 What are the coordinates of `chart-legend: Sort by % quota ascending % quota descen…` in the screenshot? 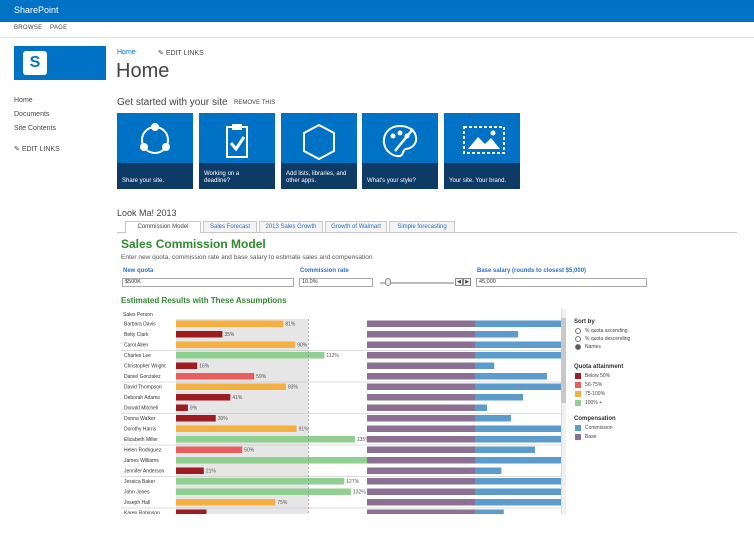 It's located at (613, 380).